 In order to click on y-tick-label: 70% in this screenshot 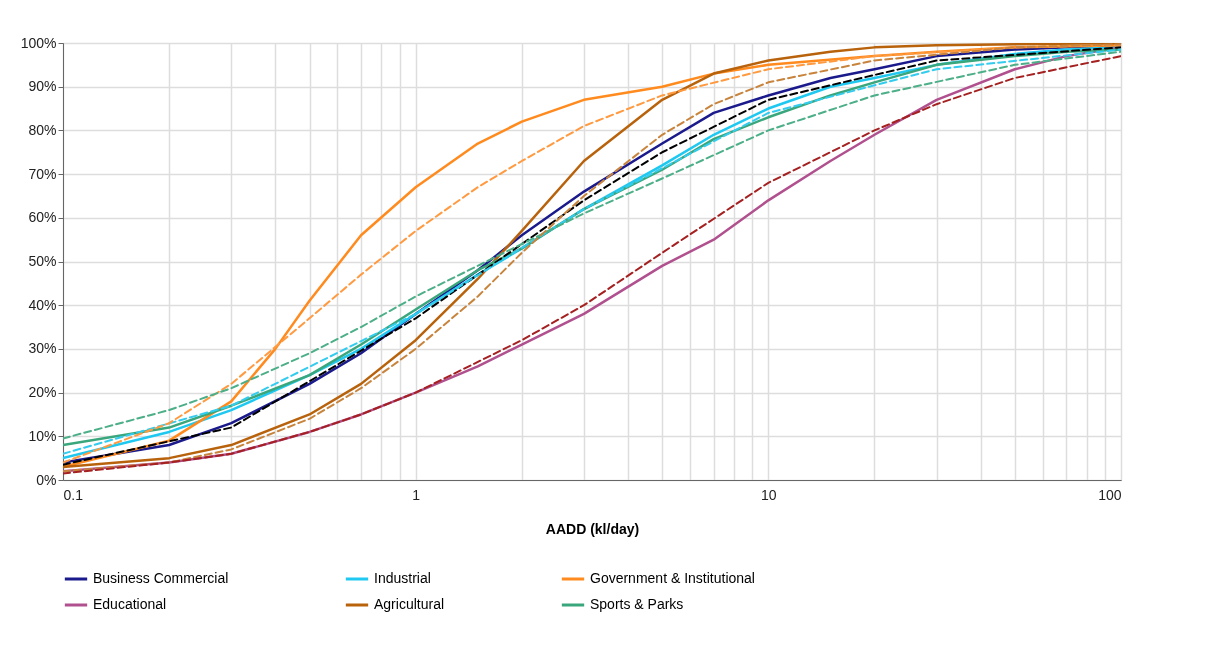, I will do `click(42, 173)`.